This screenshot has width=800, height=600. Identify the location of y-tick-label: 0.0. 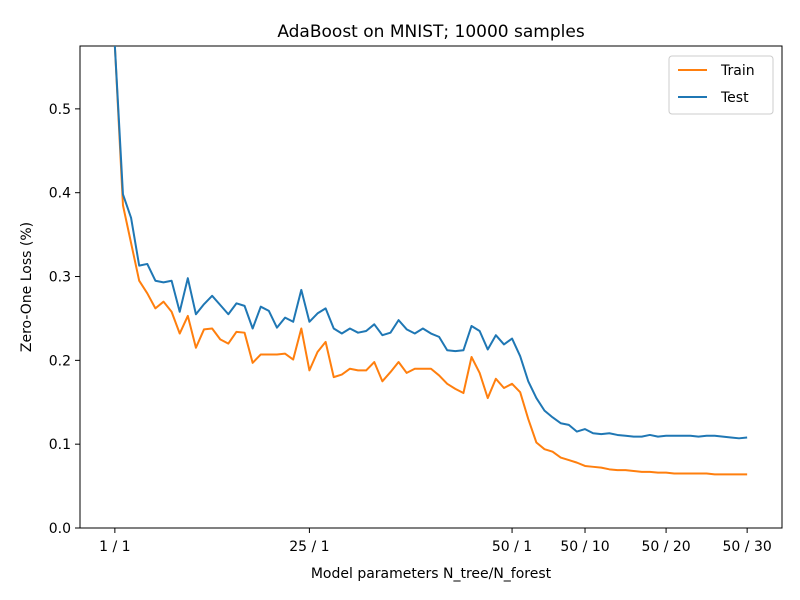
(60, 529).